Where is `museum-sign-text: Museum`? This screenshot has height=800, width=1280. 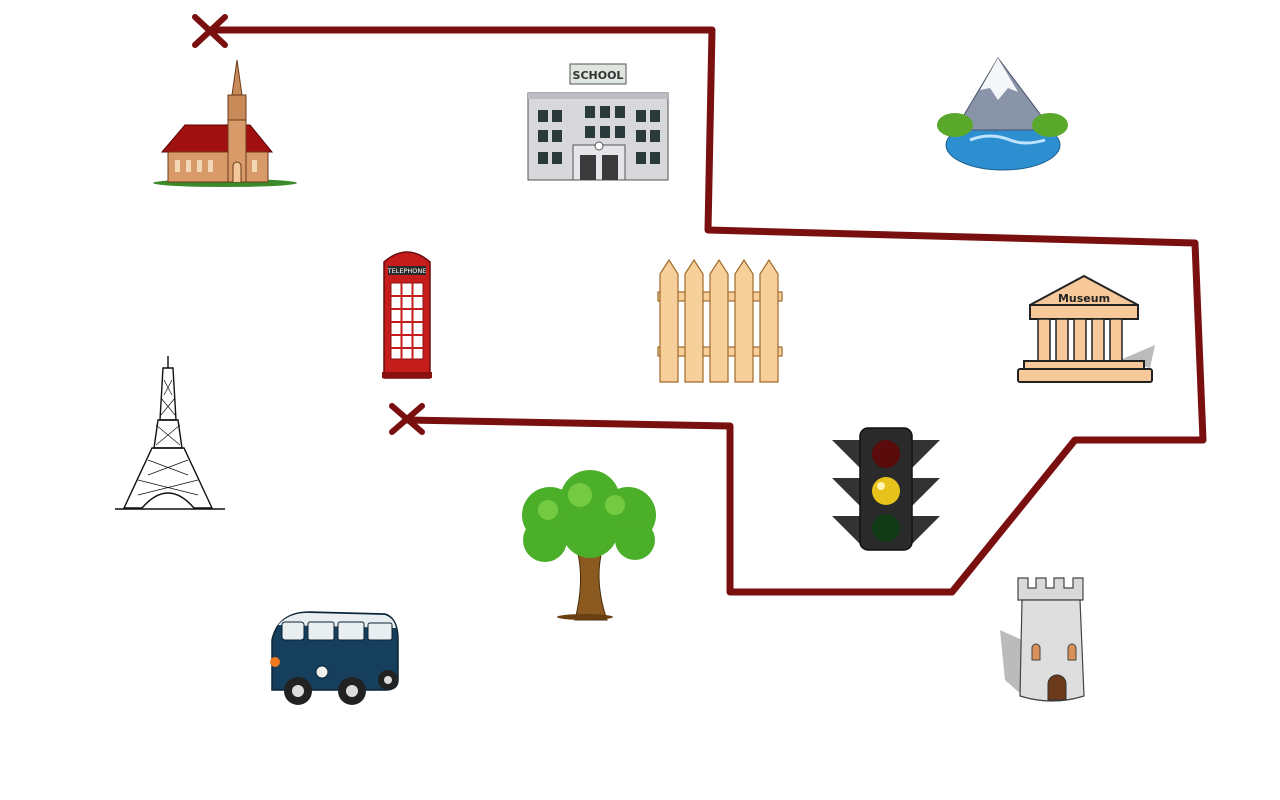
museum-sign-text: Museum is located at coordinates (1084, 298).